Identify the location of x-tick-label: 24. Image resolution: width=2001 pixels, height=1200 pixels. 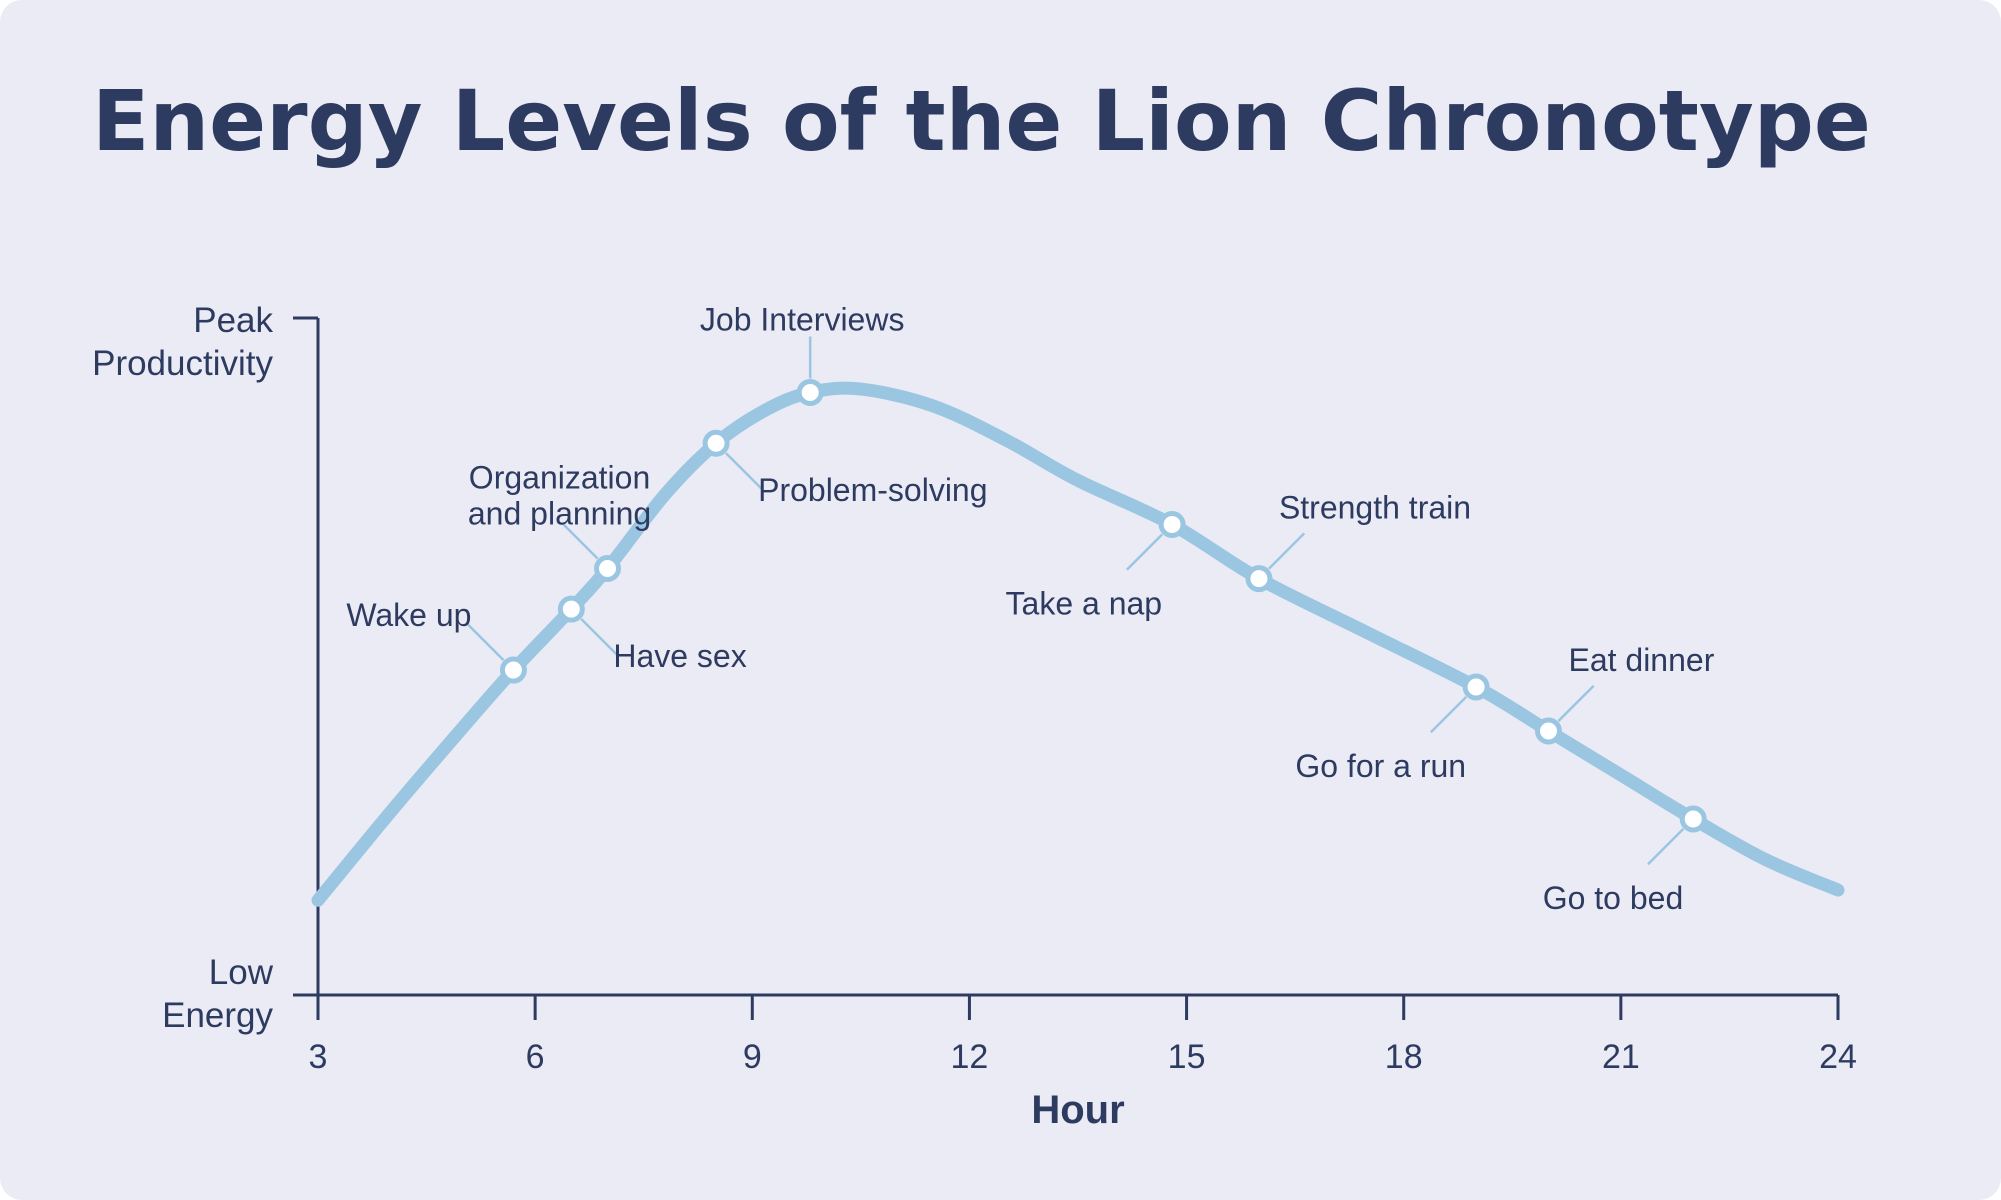
(1838, 1057).